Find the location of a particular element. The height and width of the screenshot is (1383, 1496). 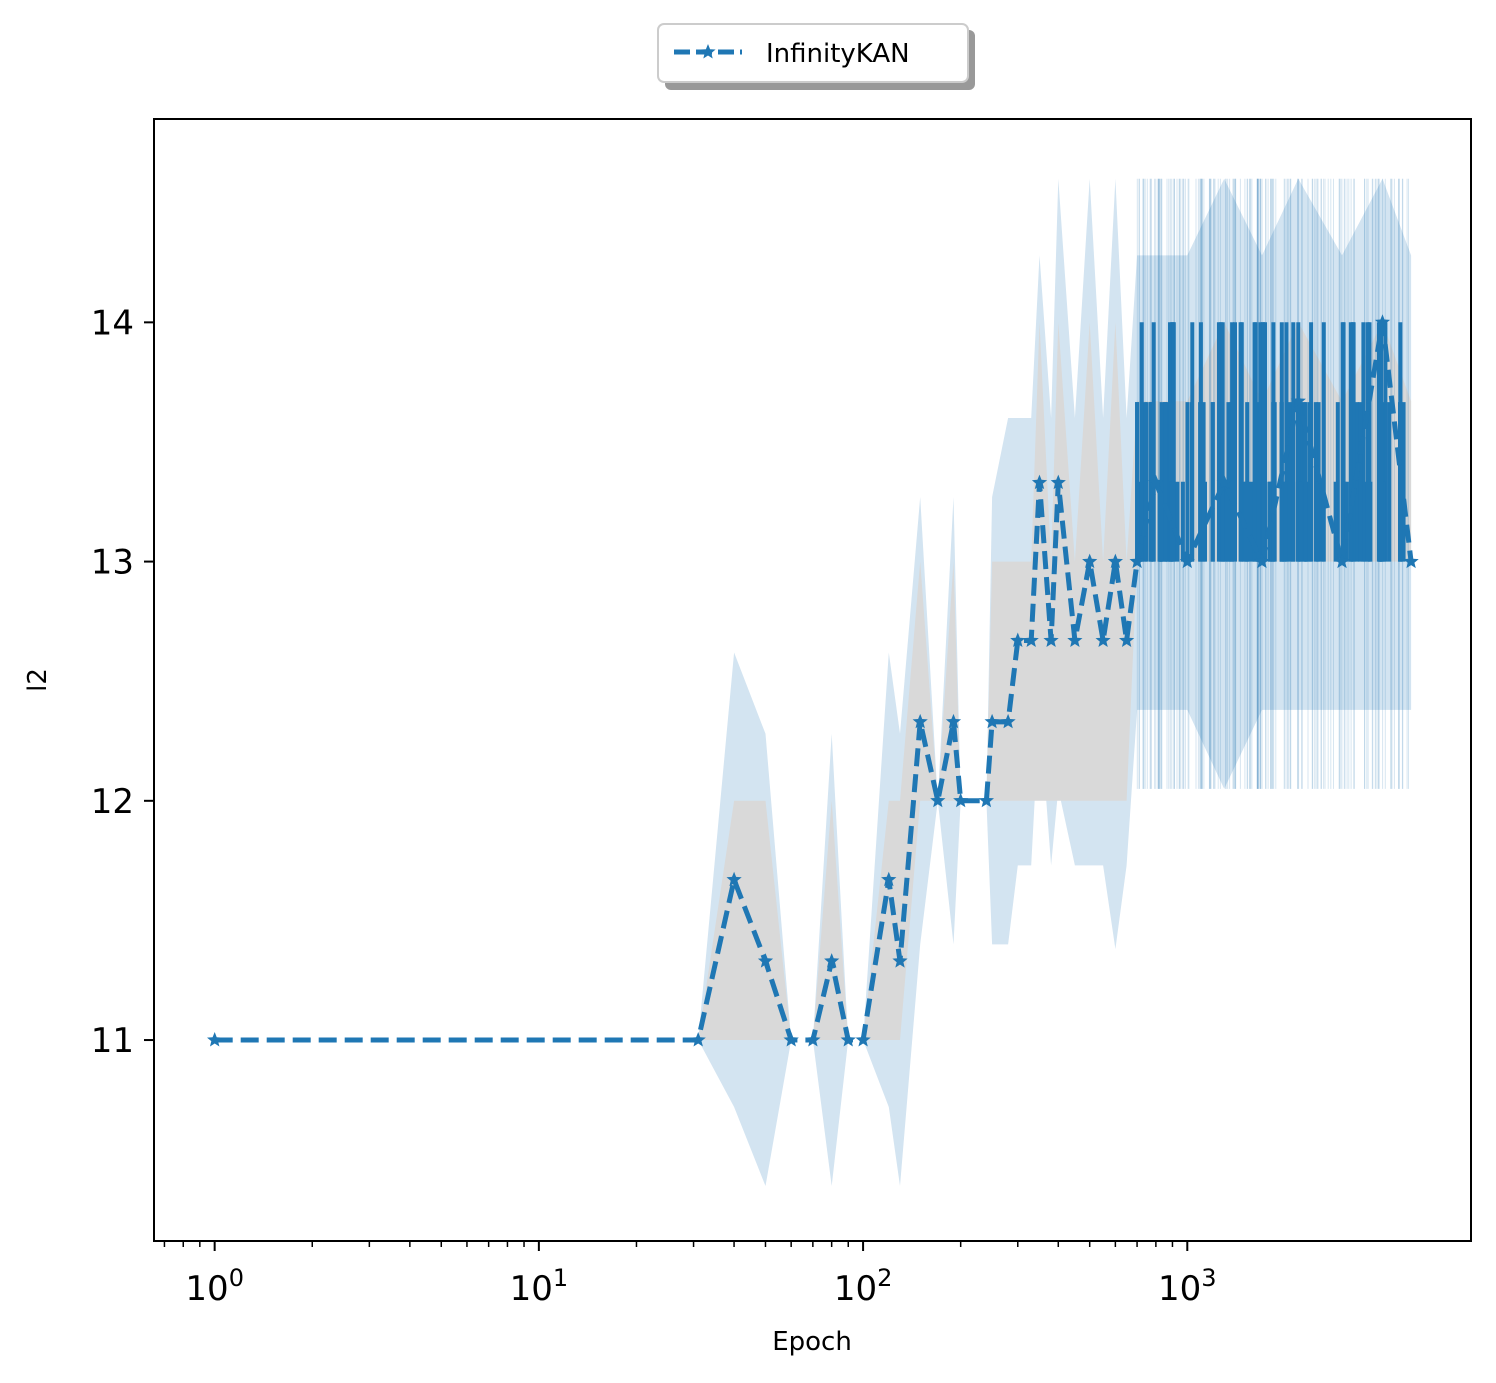

legend-marker-star is located at coordinates (708, 51).